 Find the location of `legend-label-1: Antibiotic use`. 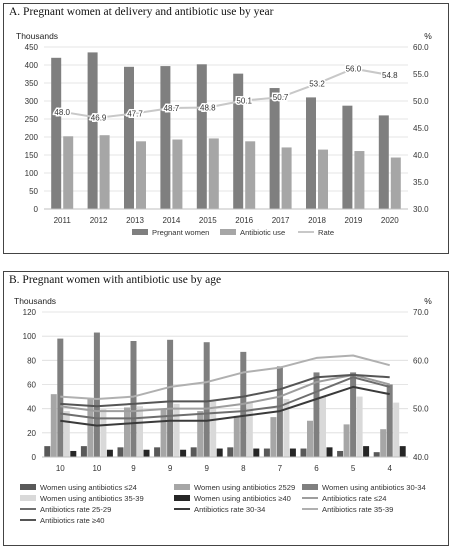

legend-label-1: Antibiotic use is located at coordinates (262, 232).